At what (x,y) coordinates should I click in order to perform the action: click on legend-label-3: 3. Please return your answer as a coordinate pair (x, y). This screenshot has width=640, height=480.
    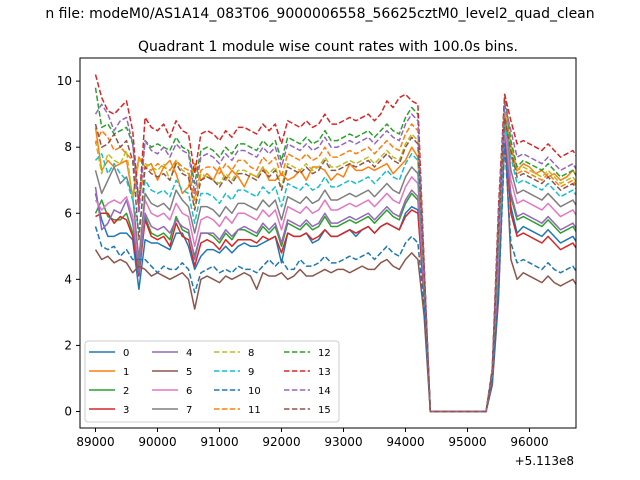
    Looking at the image, I should click on (126, 410).